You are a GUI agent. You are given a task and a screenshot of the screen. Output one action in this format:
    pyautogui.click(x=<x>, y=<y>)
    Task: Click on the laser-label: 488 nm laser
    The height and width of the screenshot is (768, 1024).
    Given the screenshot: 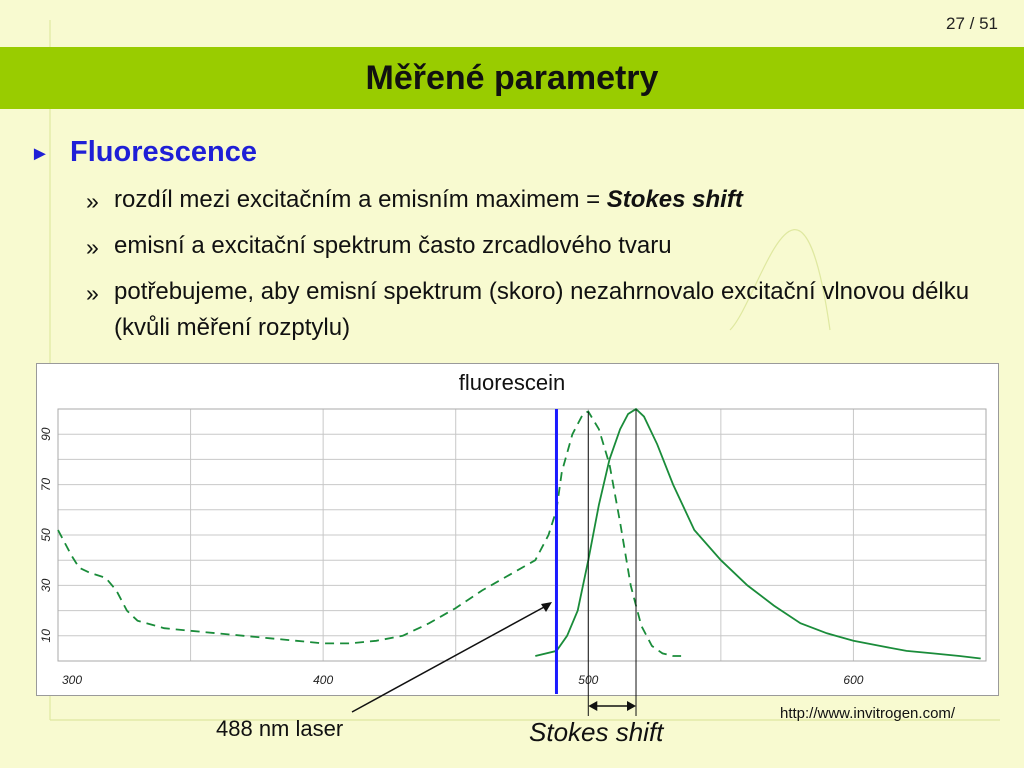 What is the action you would take?
    pyautogui.click(x=280, y=728)
    